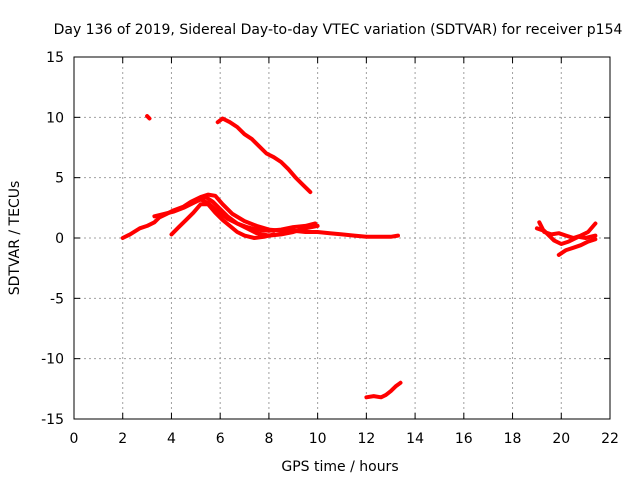 The width and height of the screenshot is (640, 480). I want to click on x-tick-label: 12, so click(366, 439).